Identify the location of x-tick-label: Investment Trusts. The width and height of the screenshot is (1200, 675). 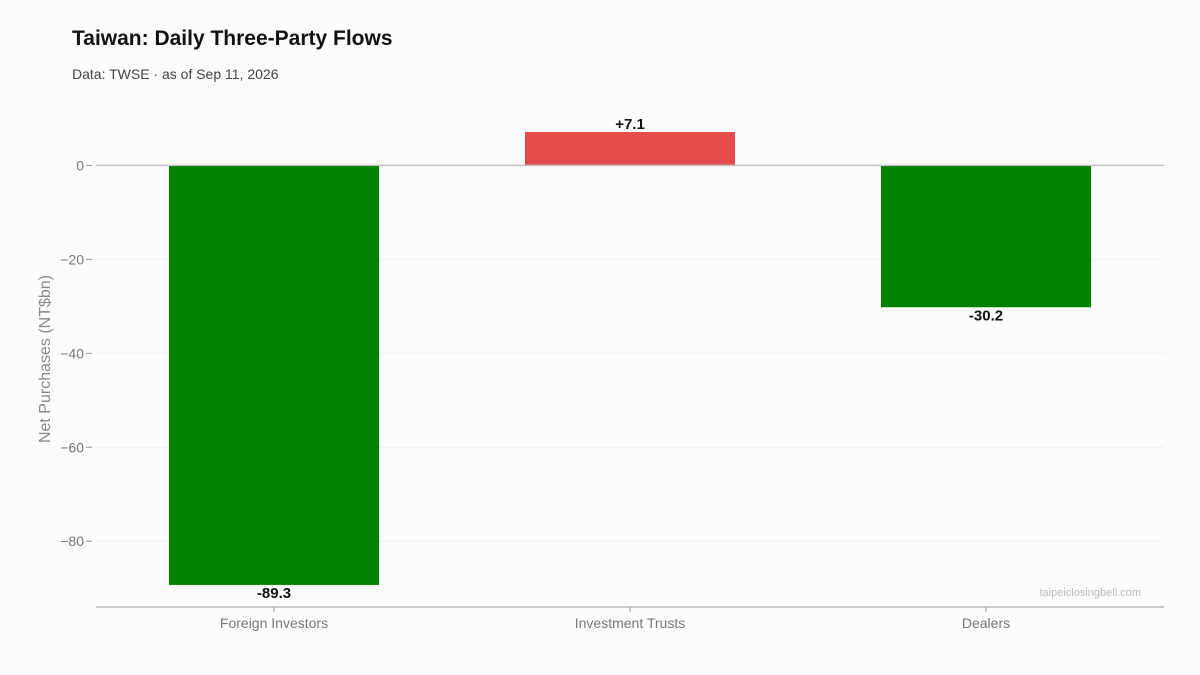
(630, 623).